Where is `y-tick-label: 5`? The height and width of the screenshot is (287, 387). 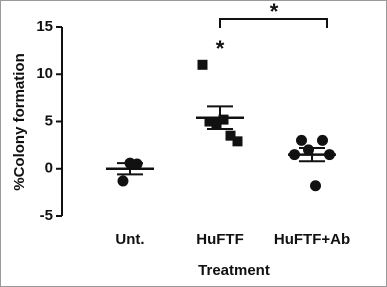
y-tick-label: 5 is located at coordinates (49, 120).